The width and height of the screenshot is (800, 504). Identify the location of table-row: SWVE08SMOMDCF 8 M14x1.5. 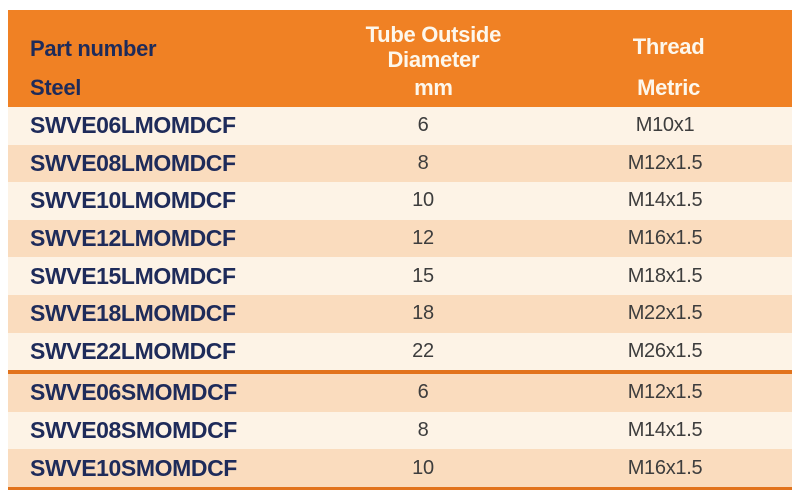
(400, 430).